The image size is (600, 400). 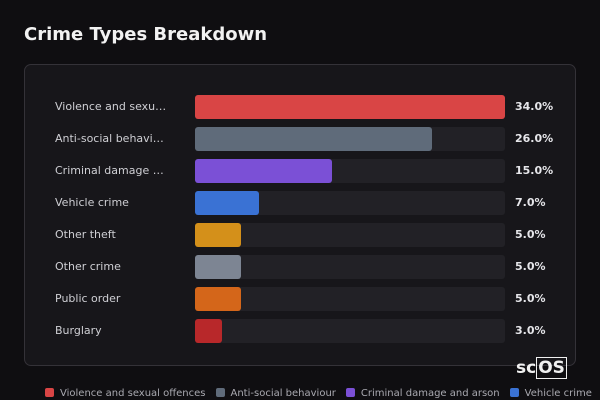 What do you see at coordinates (530, 330) in the screenshot?
I see `value-label: 3.0%` at bounding box center [530, 330].